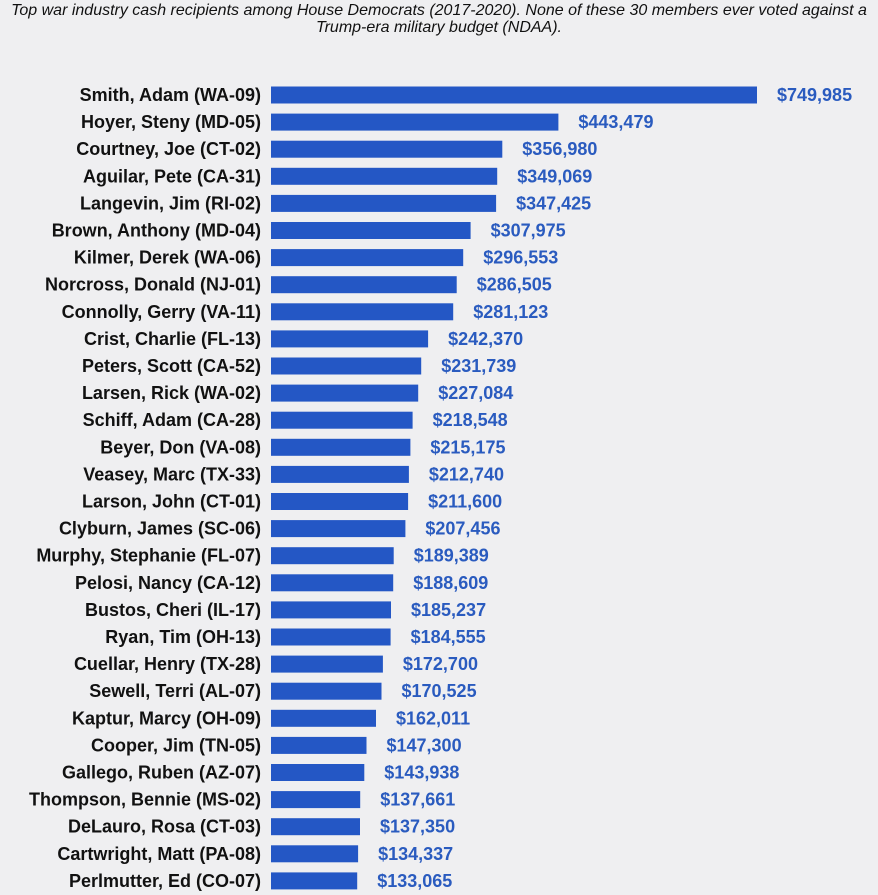 This screenshot has height=895, width=878. Describe the element at coordinates (475, 393) in the screenshot. I see `value-label: $227,084` at that location.